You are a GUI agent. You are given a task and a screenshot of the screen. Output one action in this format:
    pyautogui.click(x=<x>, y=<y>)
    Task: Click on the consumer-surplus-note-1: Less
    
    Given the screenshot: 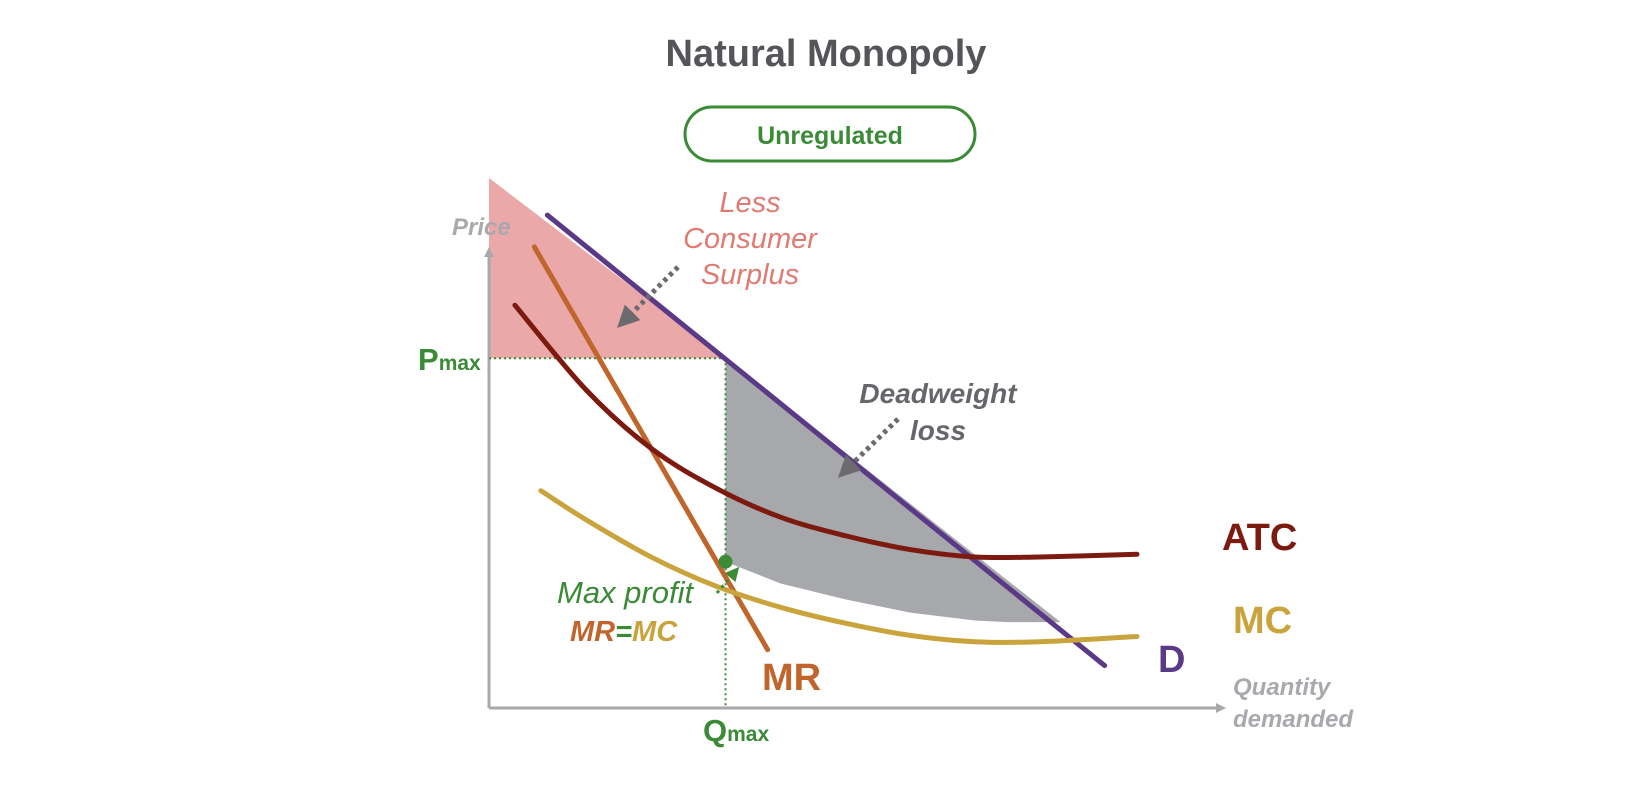 What is the action you would take?
    pyautogui.click(x=749, y=203)
    